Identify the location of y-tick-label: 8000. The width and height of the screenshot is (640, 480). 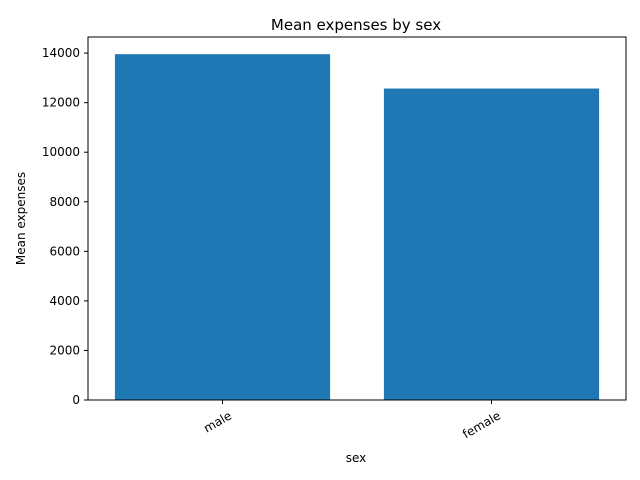
(64, 202).